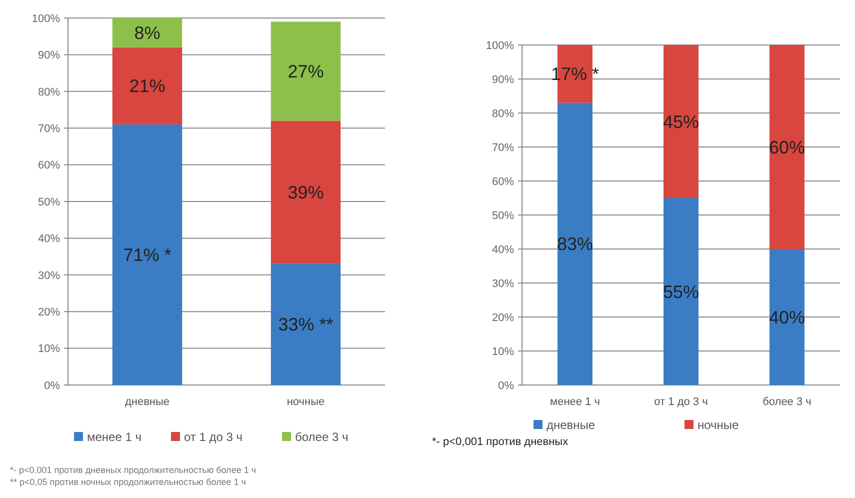 The image size is (855, 498). I want to click on legend-label: ночные, so click(719, 425).